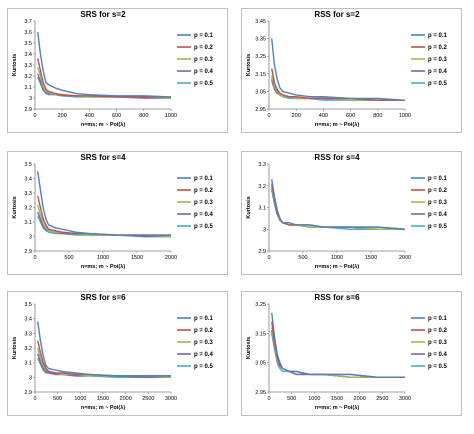 The image size is (474, 434). I want to click on y-tick-label: 3.25, so click(260, 57).